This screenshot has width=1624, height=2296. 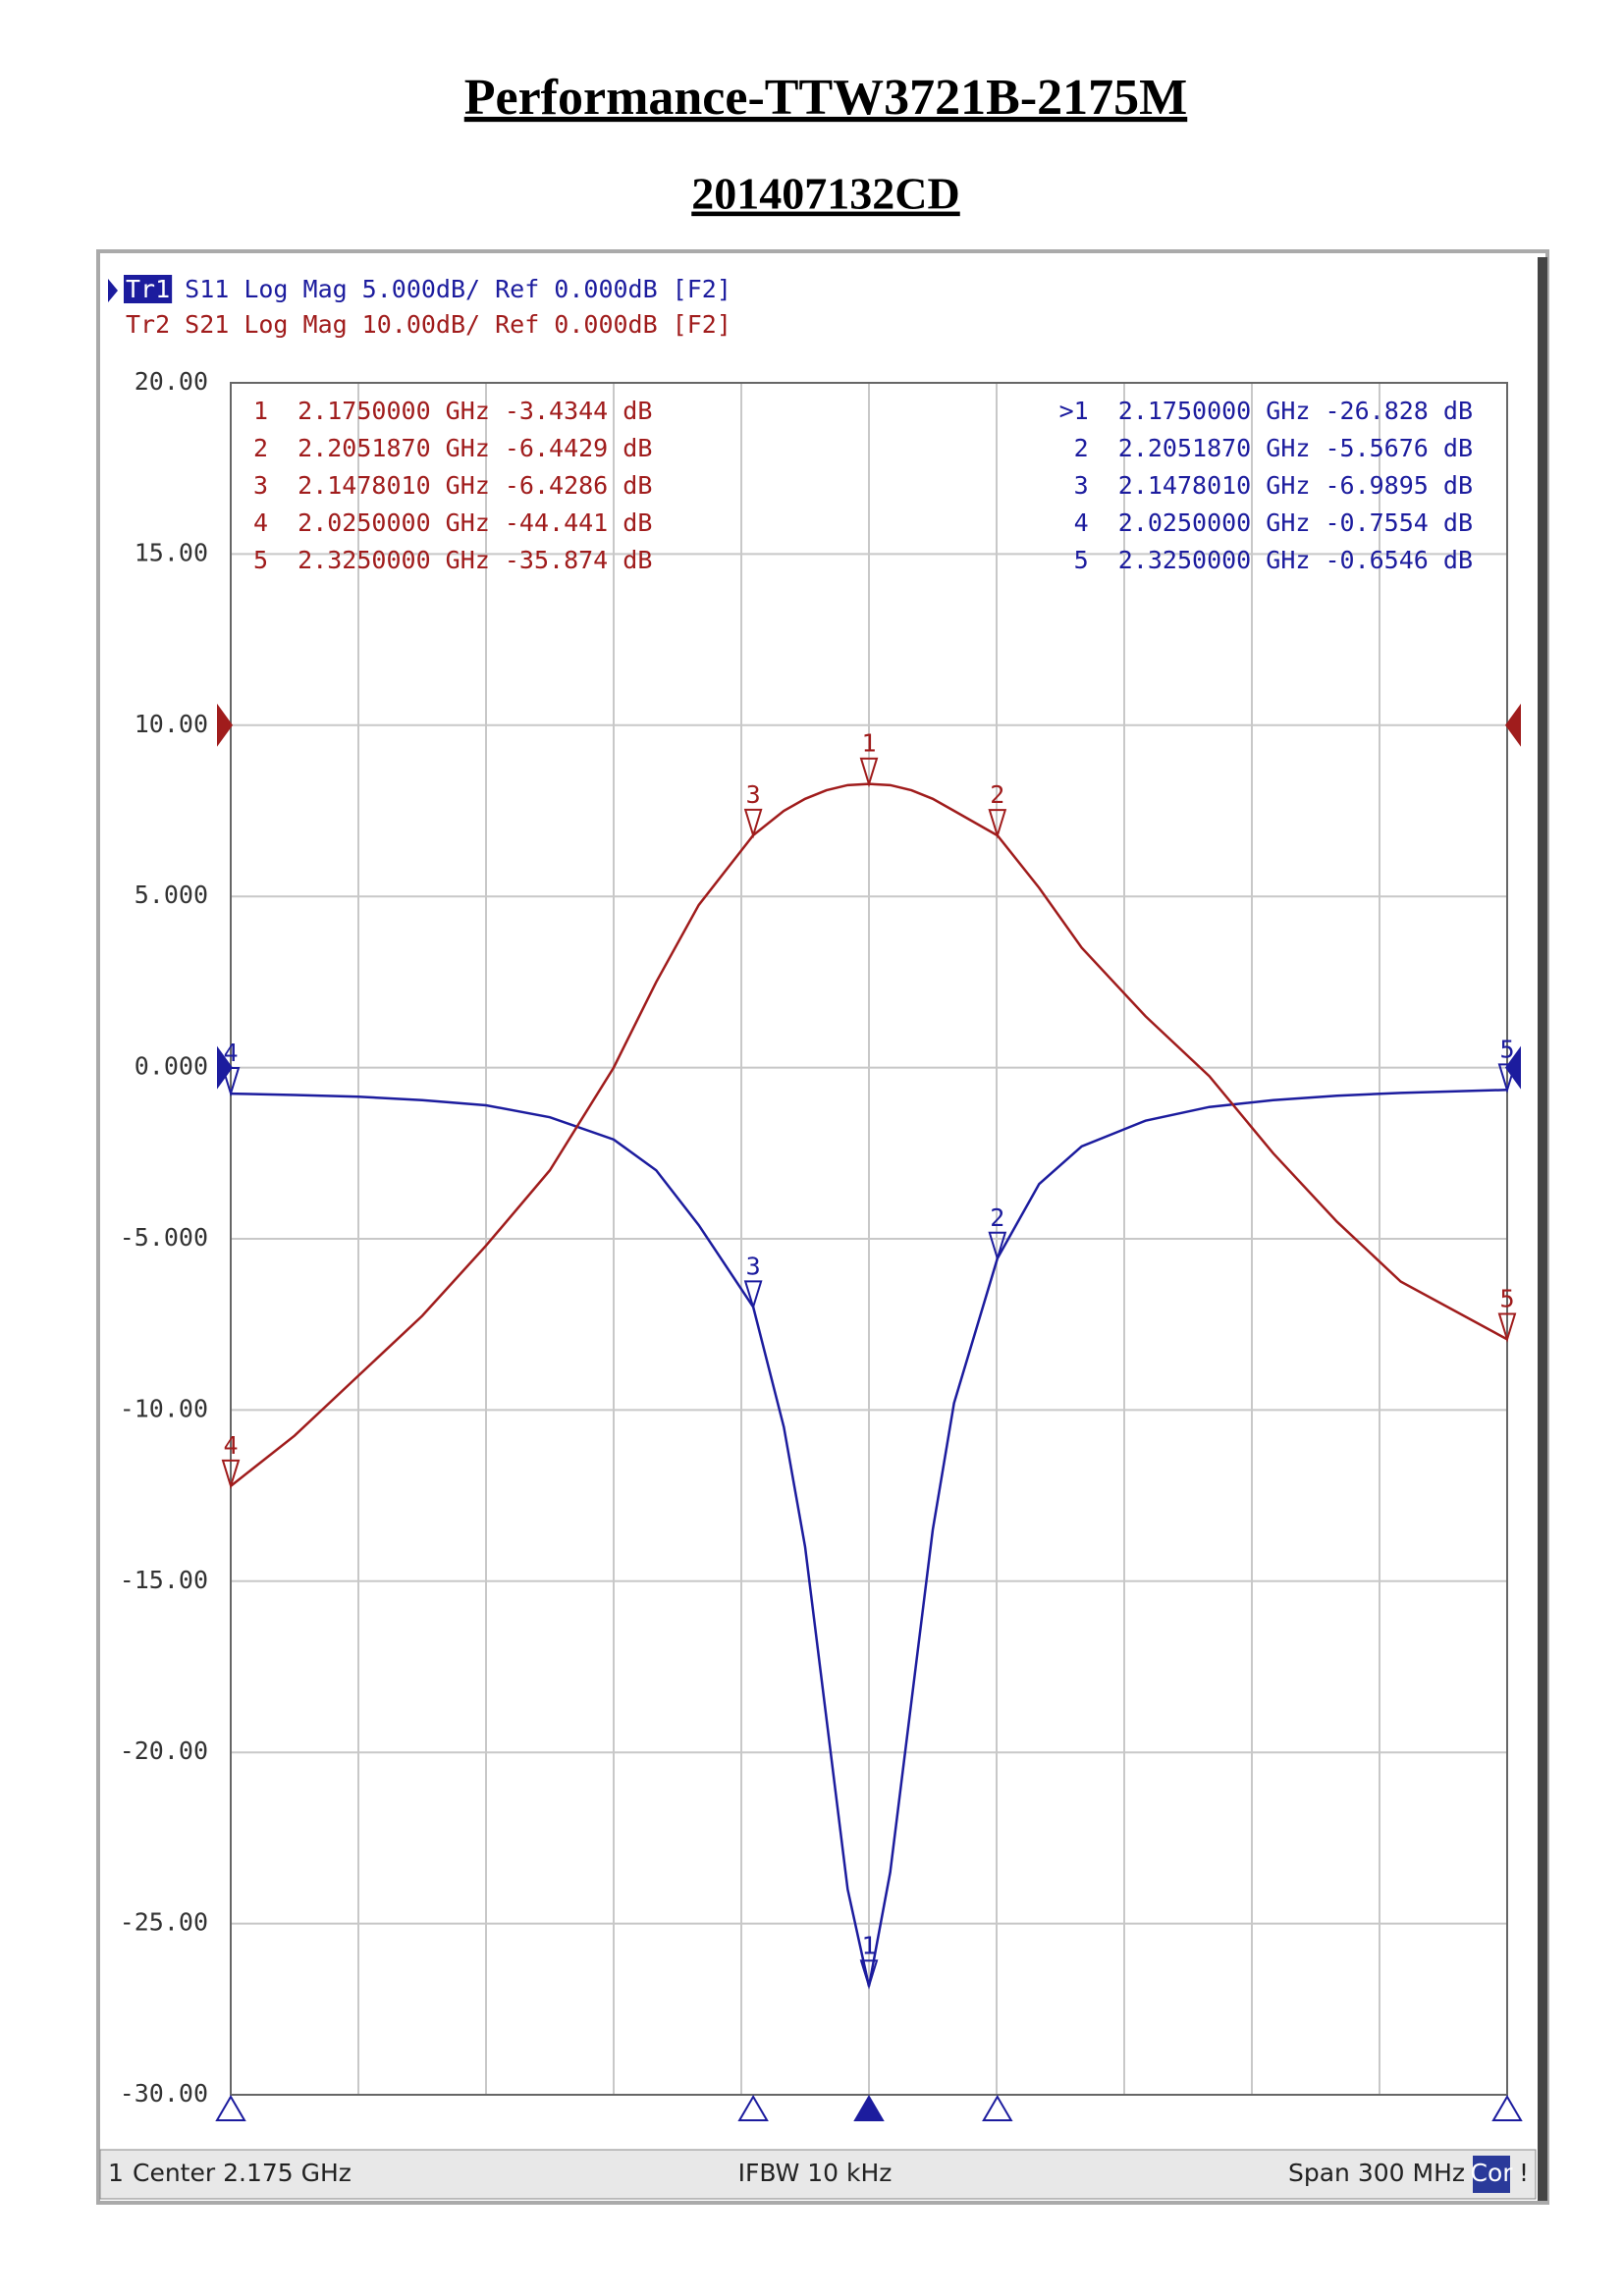 I want to click on marker-row: 4 2.0250000 GHz -44.441 dB, so click(x=452, y=522).